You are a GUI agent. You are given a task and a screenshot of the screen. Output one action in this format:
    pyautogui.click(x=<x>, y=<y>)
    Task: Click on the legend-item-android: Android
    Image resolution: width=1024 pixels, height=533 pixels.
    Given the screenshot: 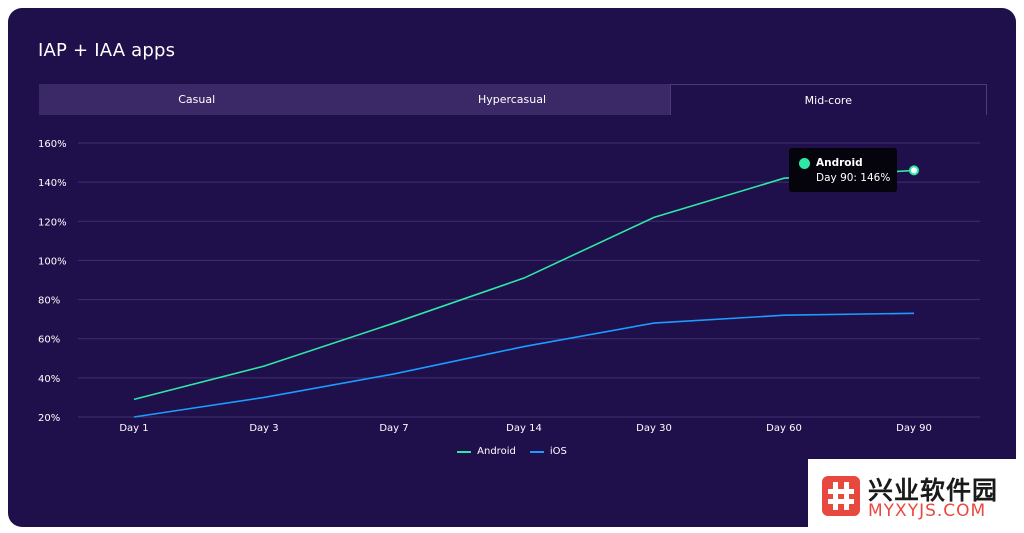 What is the action you would take?
    pyautogui.click(x=486, y=451)
    